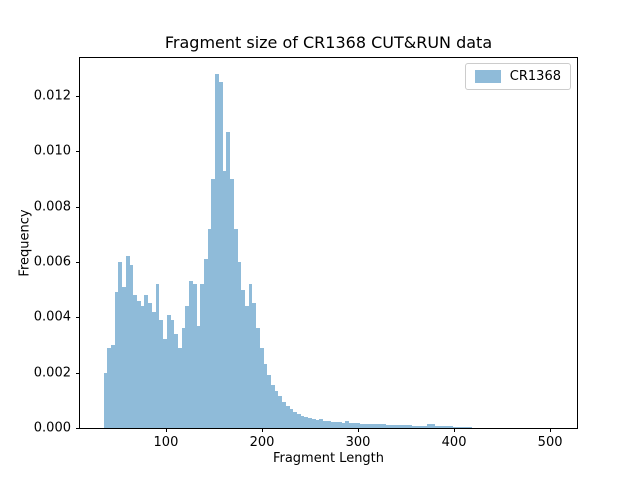 The height and width of the screenshot is (480, 640). Describe the element at coordinates (52, 151) in the screenshot. I see `y-tick-label: 0.010` at that location.